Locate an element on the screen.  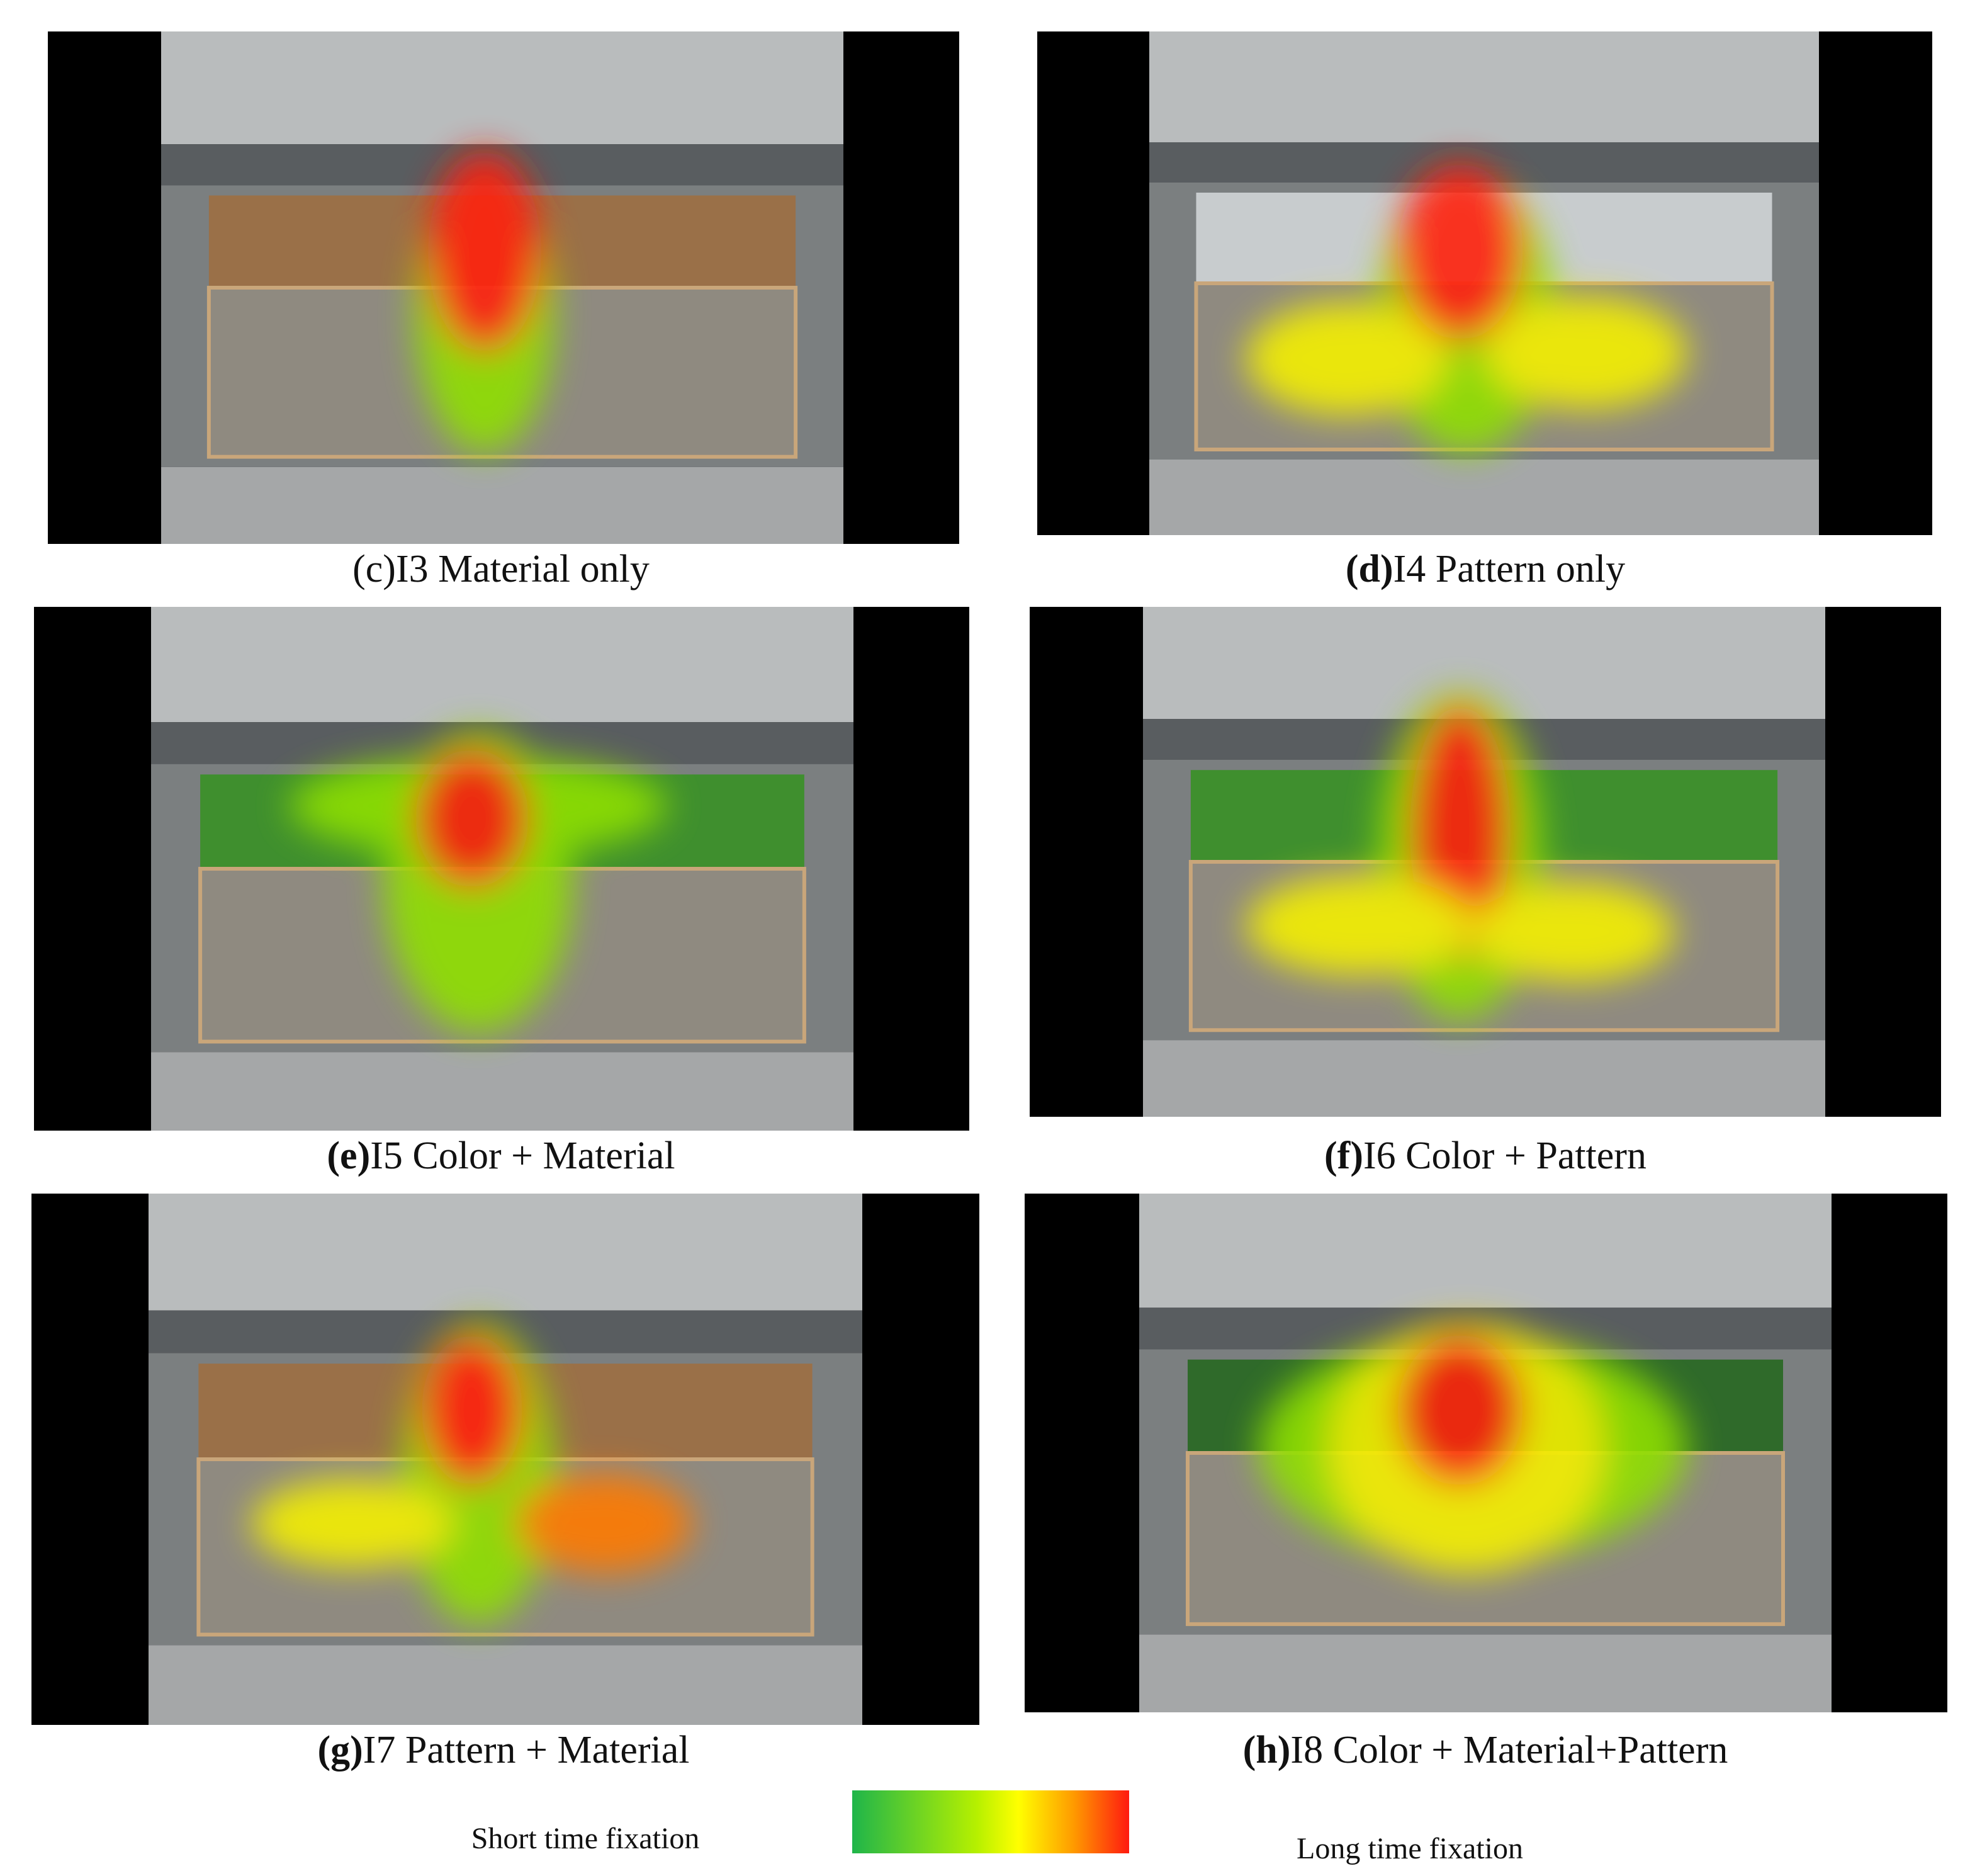
panel-caption: (d)I4 Pattern only is located at coordinates (1485, 569).